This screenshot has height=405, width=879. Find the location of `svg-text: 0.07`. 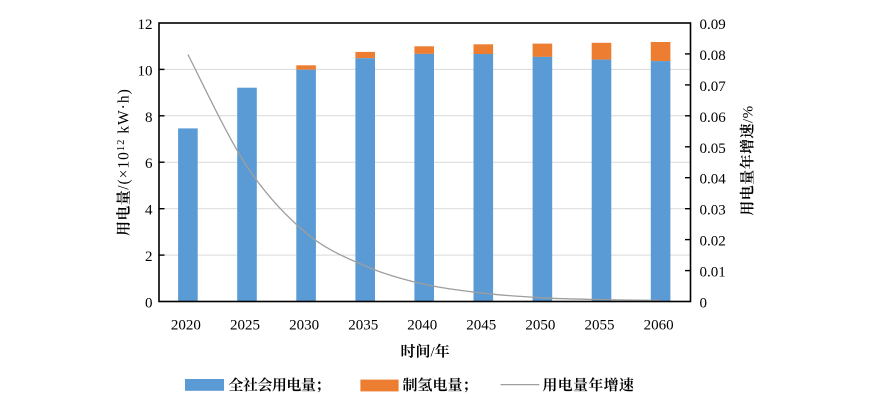

svg-text: 0.07 is located at coordinates (713, 87).